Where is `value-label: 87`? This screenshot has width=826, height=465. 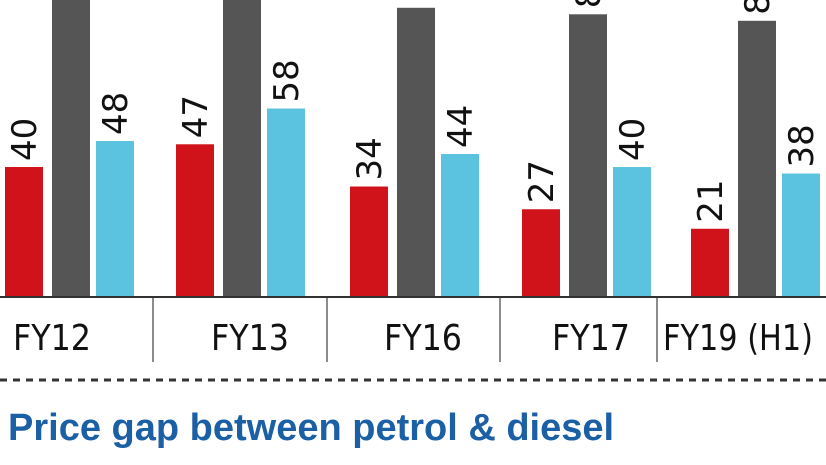
value-label: 87 is located at coordinates (589, 4).